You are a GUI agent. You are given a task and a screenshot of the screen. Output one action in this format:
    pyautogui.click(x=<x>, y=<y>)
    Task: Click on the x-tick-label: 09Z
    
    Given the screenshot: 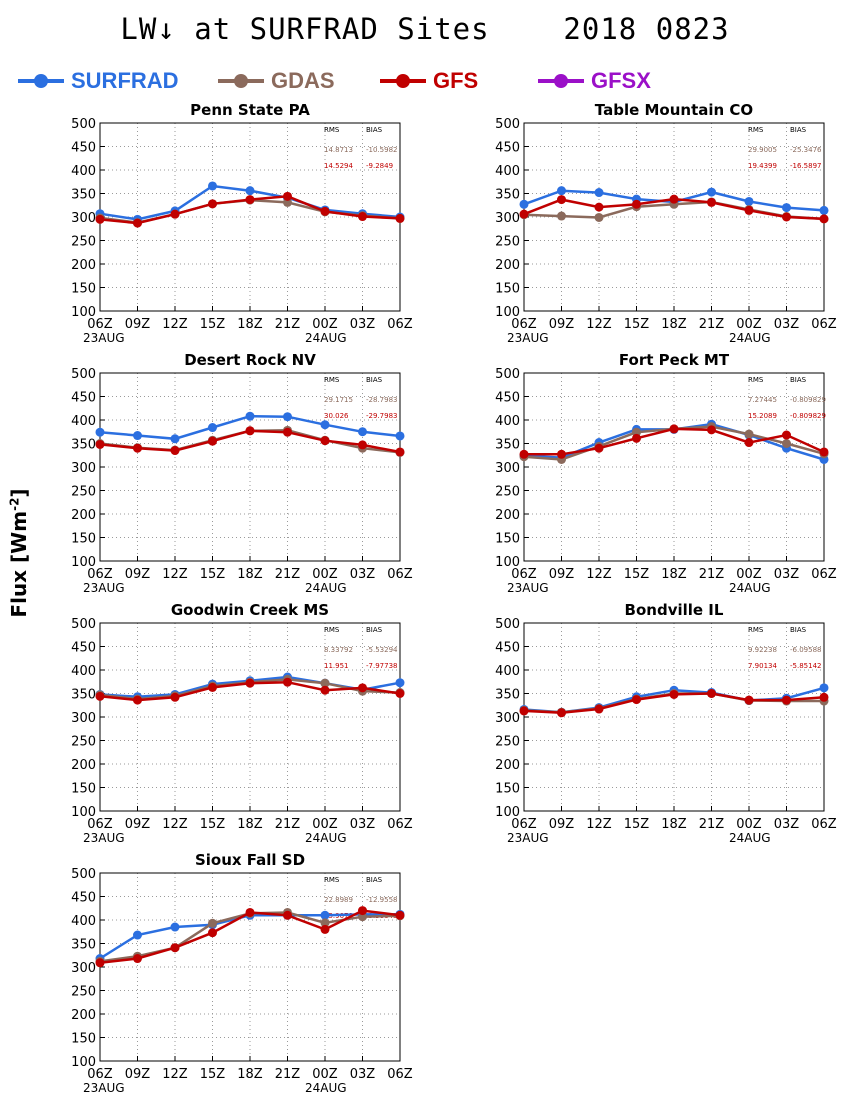 What is the action you would take?
    pyautogui.click(x=562, y=574)
    